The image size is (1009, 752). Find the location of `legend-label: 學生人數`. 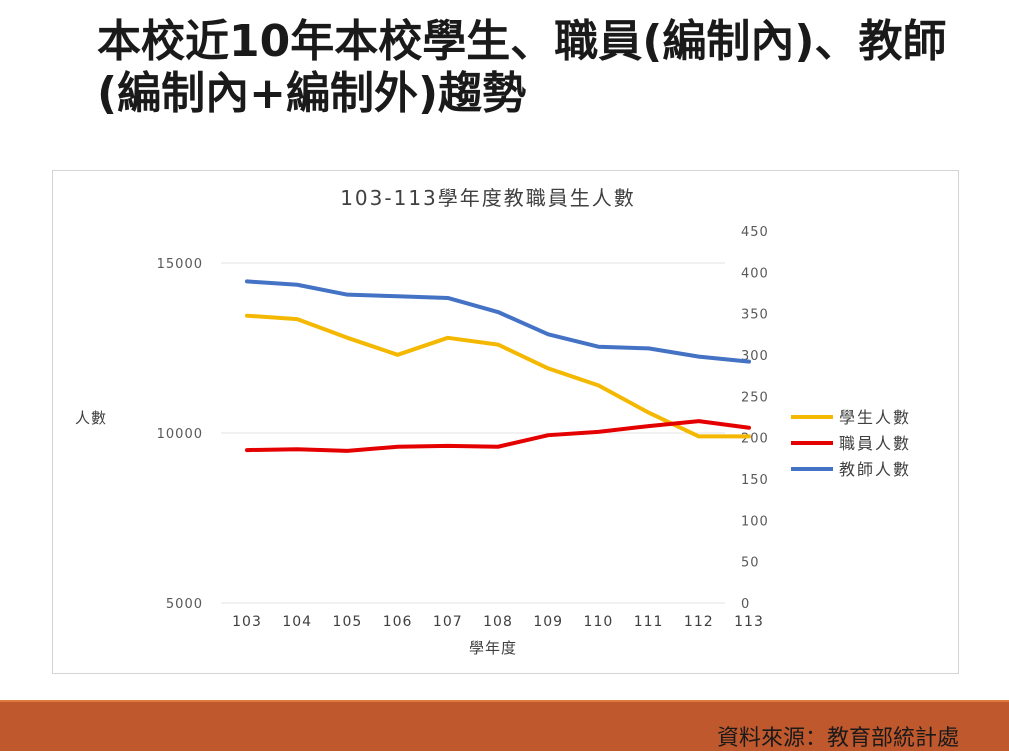

legend-label: 學生人數 is located at coordinates (875, 417).